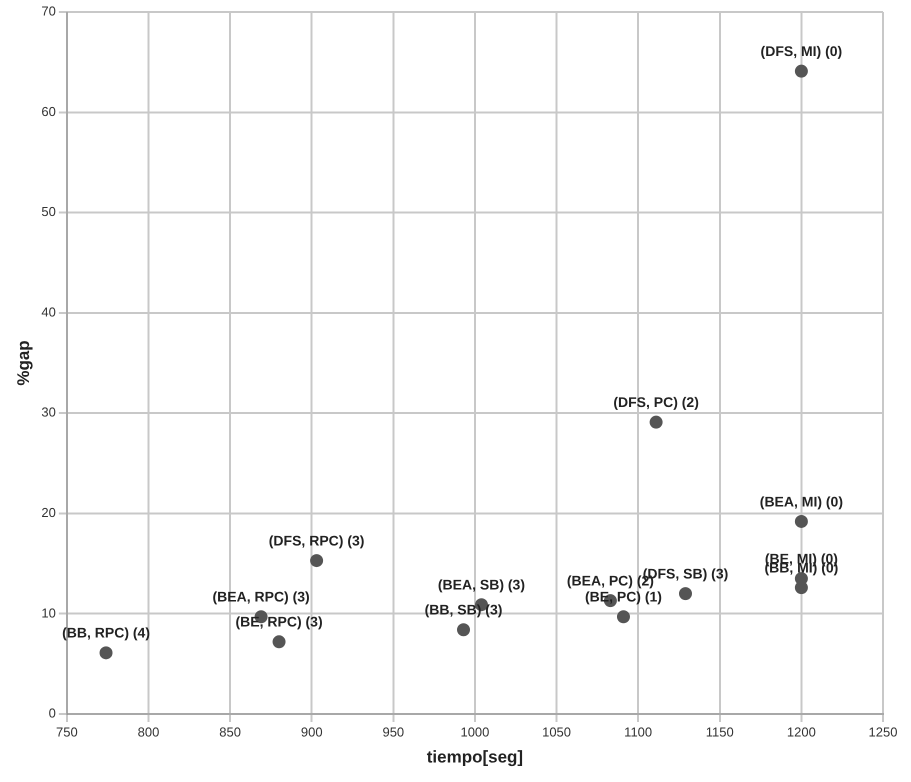 The image size is (911, 782). What do you see at coordinates (48, 512) in the screenshot?
I see `y-tick-label: 20` at bounding box center [48, 512].